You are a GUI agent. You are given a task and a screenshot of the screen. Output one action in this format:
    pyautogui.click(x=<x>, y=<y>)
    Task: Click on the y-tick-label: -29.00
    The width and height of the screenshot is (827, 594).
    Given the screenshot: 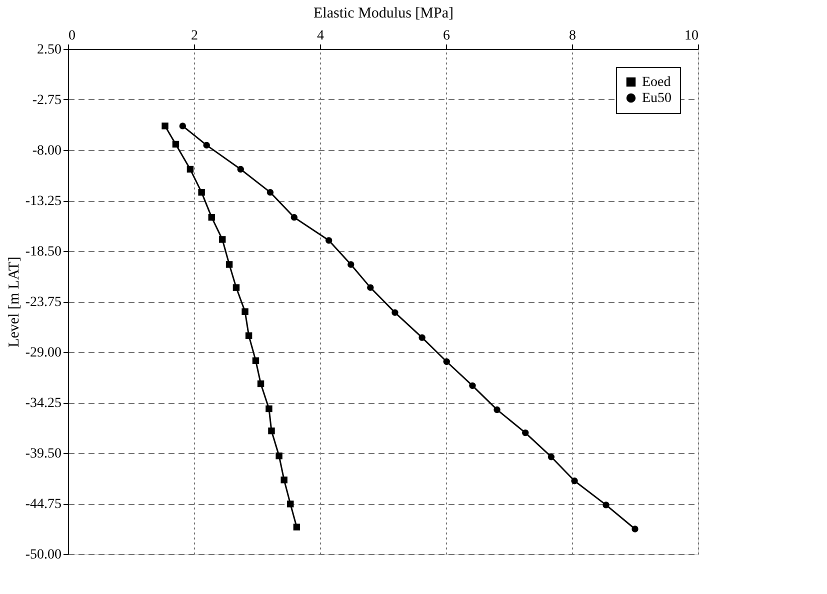 What is the action you would take?
    pyautogui.click(x=43, y=353)
    